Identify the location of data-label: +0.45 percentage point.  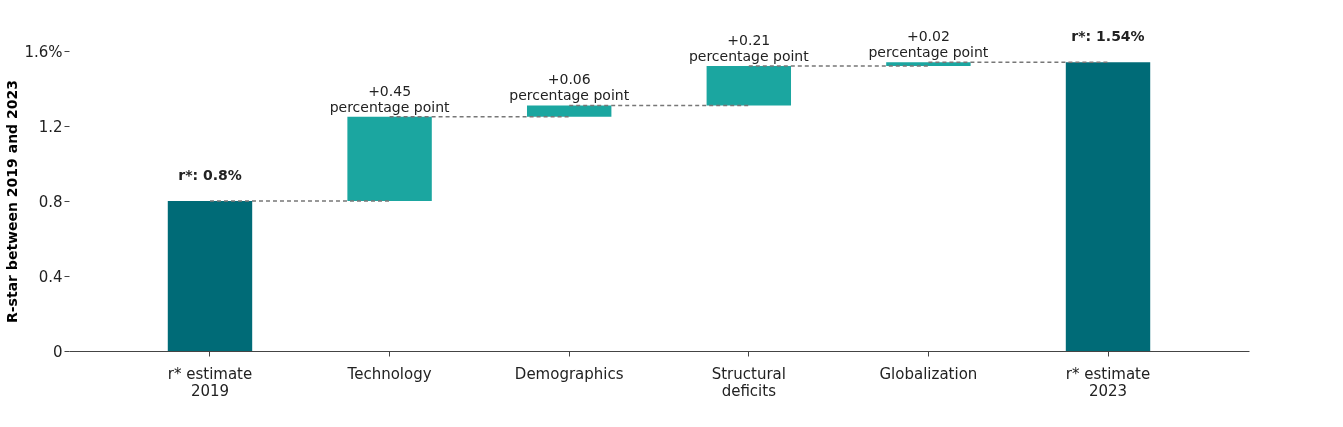
(390, 98).